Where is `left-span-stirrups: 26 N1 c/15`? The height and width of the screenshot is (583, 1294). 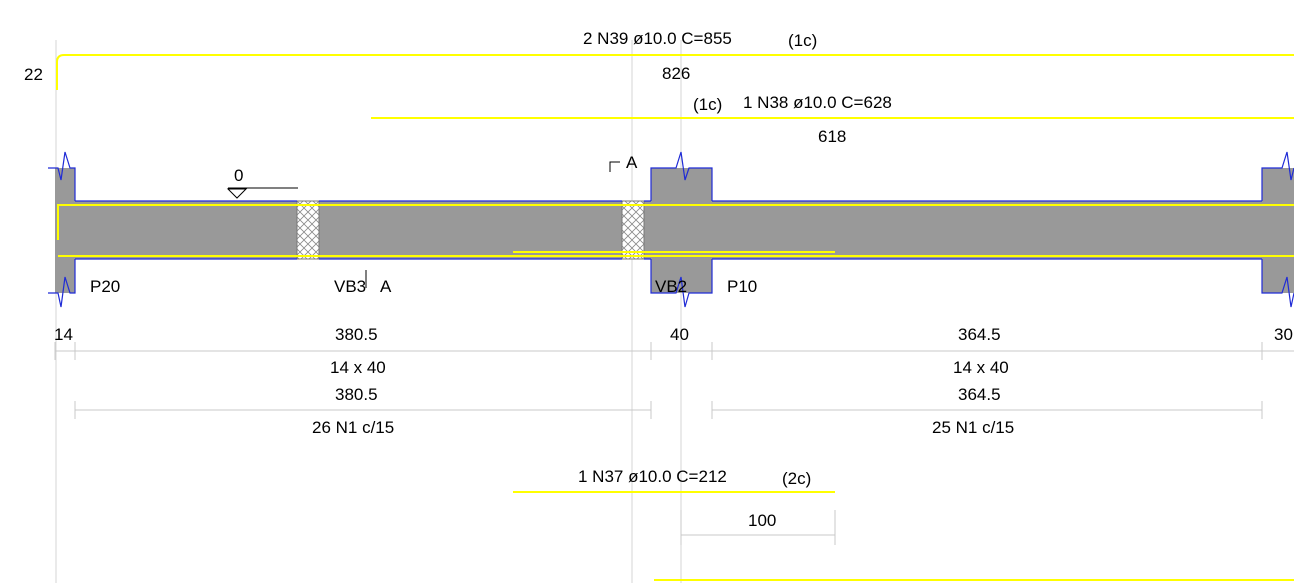
left-span-stirrups: 26 N1 c/15 is located at coordinates (353, 427).